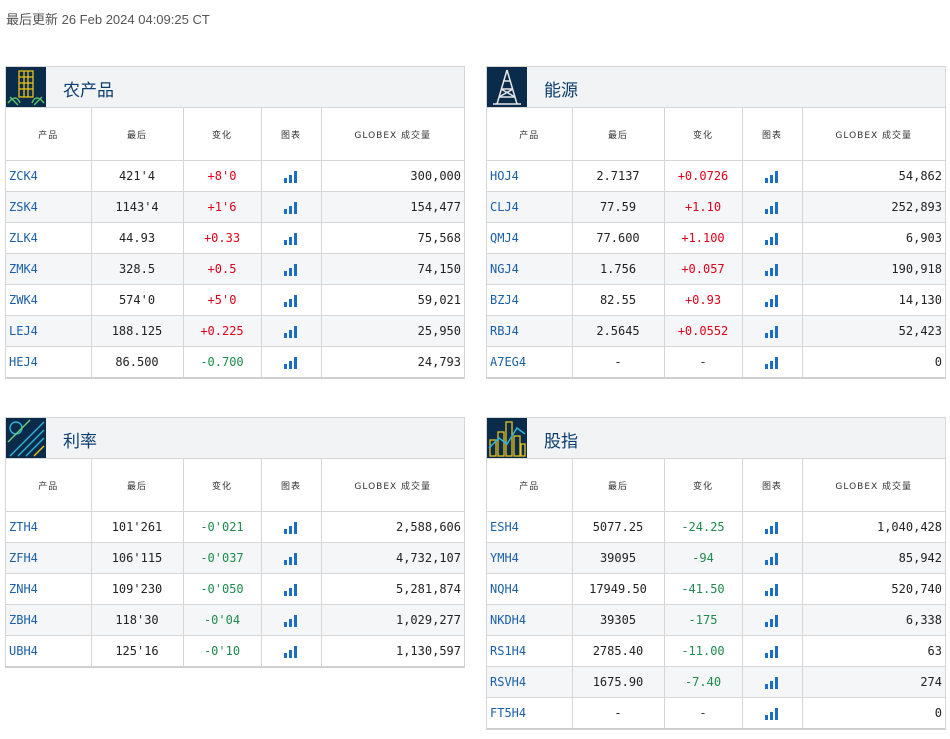 This screenshot has width=950, height=739. What do you see at coordinates (137, 238) in the screenshot?
I see `last-price: 44.93` at bounding box center [137, 238].